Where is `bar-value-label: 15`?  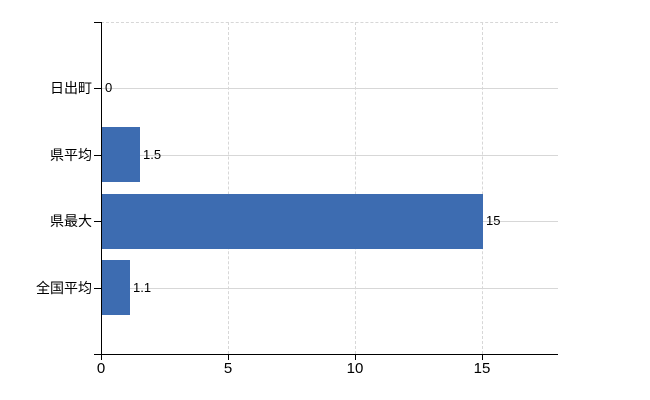
bar-value-label: 15 is located at coordinates (493, 220).